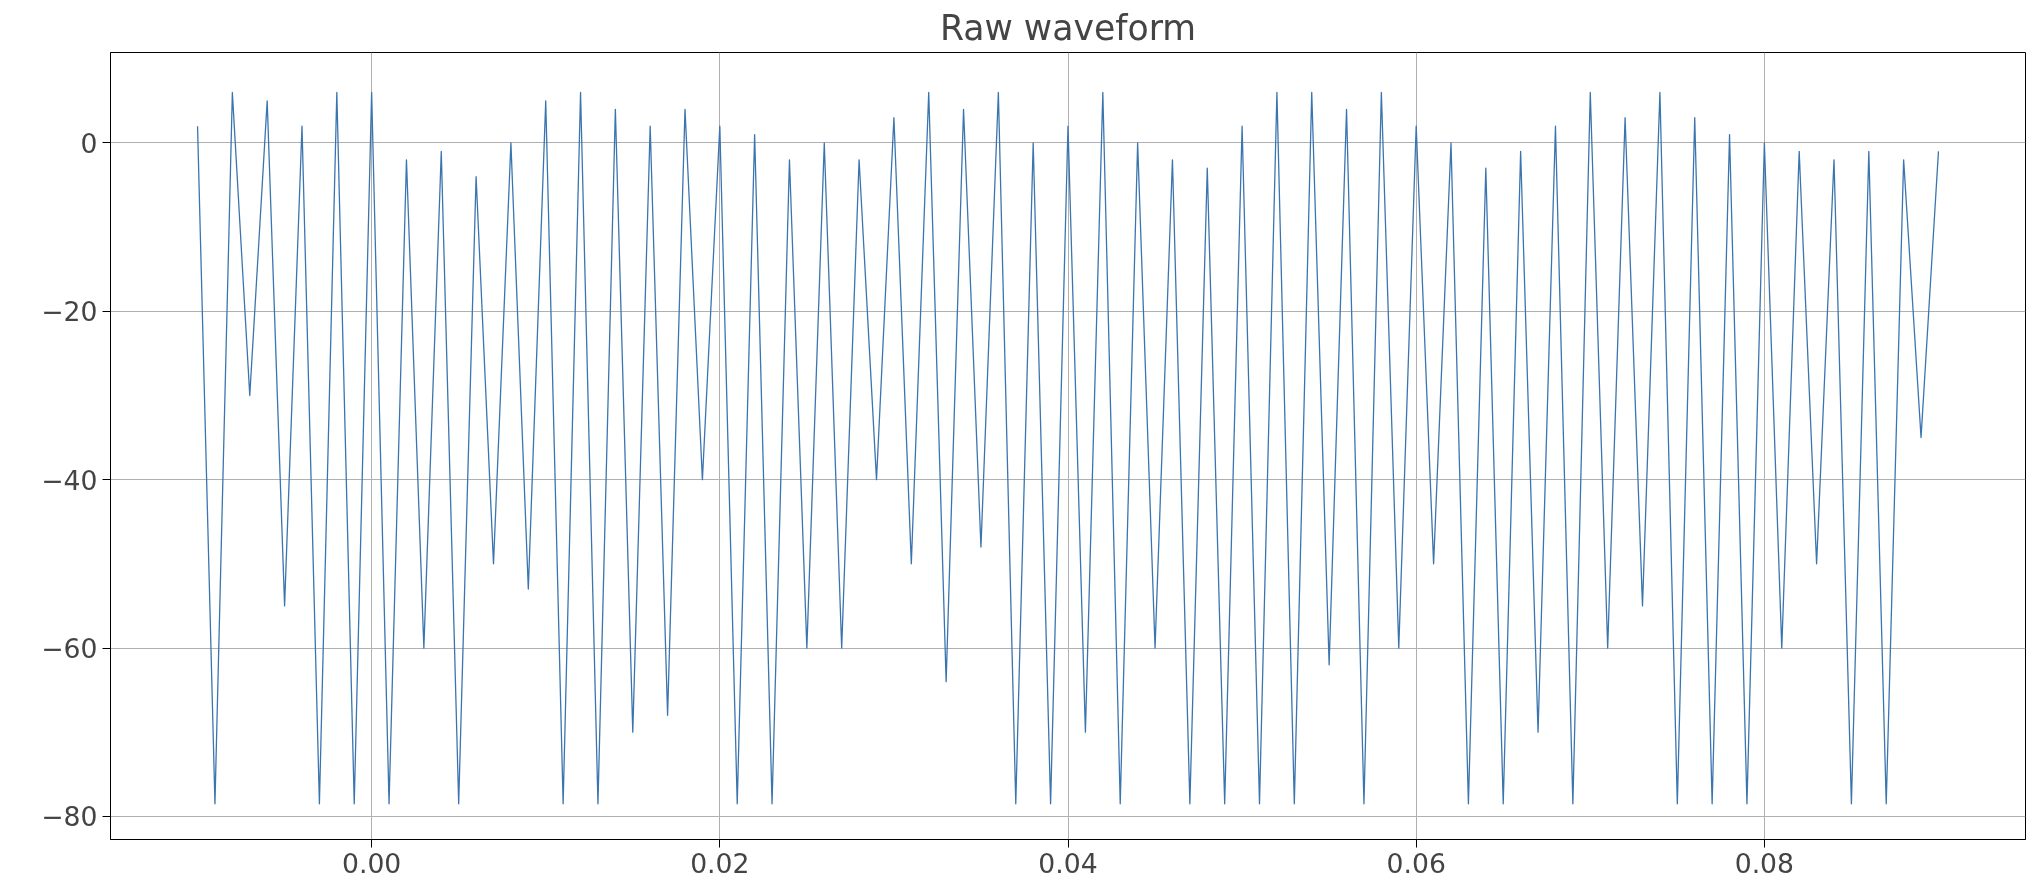 The image size is (2043, 887). I want to click on y-tick-label: 0, so click(89, 143).